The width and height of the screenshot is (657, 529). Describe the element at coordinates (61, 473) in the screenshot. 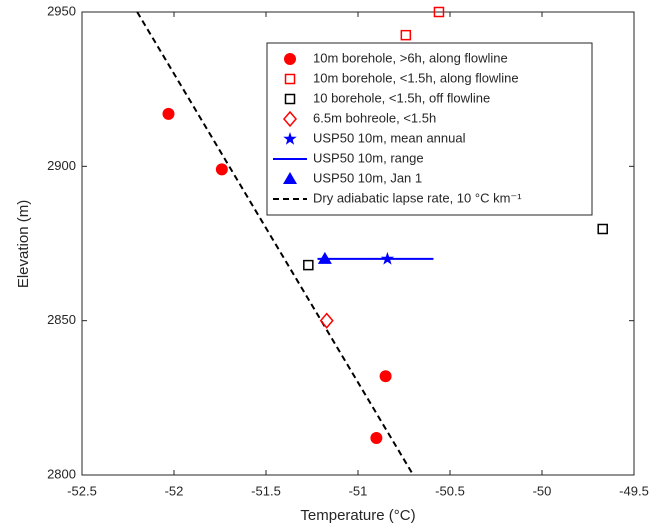

I see `y-tick-label: 2800` at that location.